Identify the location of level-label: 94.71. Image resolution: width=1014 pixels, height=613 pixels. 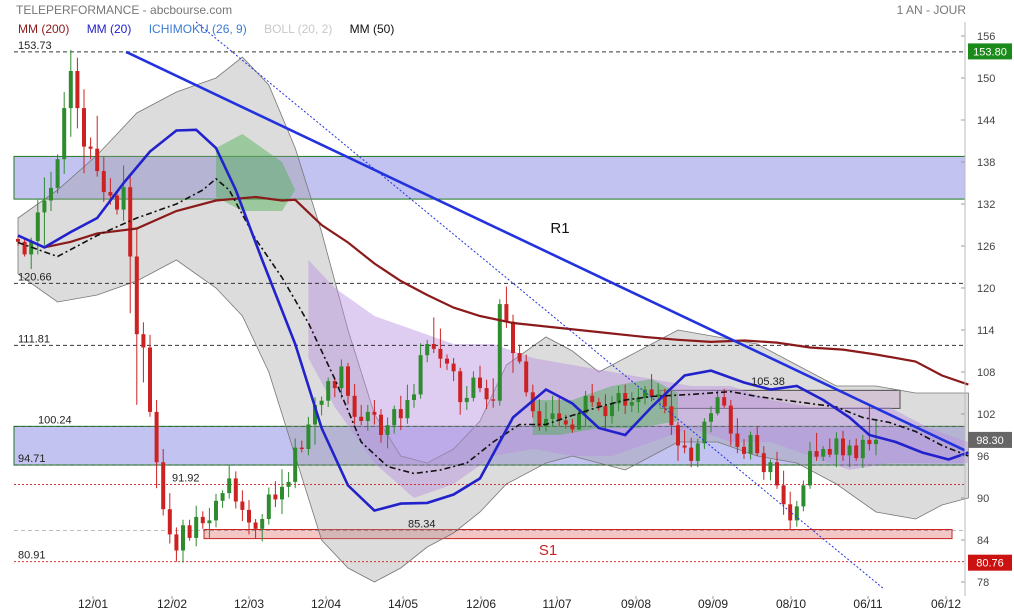
(32, 459).